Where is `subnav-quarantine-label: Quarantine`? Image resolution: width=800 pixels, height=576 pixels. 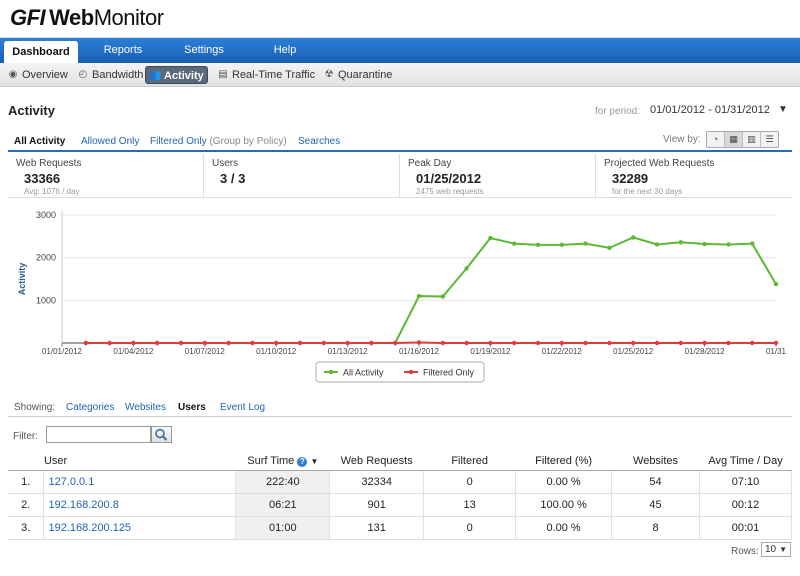 subnav-quarantine-label: Quarantine is located at coordinates (365, 75).